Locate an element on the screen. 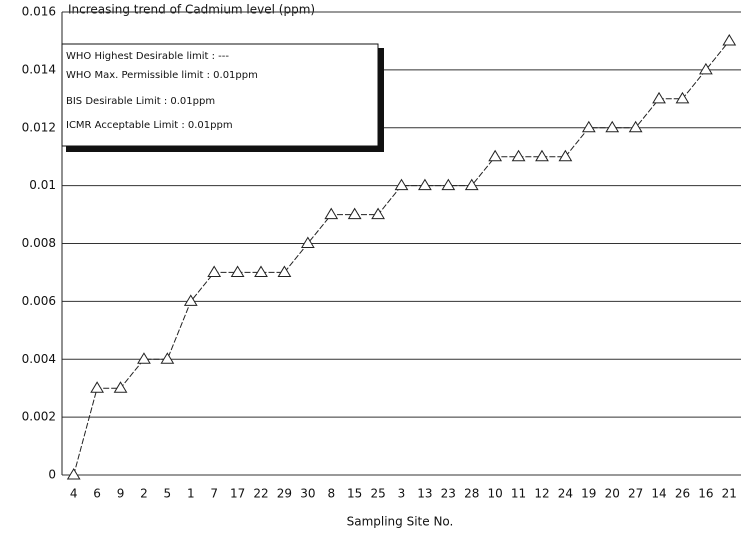 The width and height of the screenshot is (741, 537). x-tick-label: 19 is located at coordinates (588, 494).